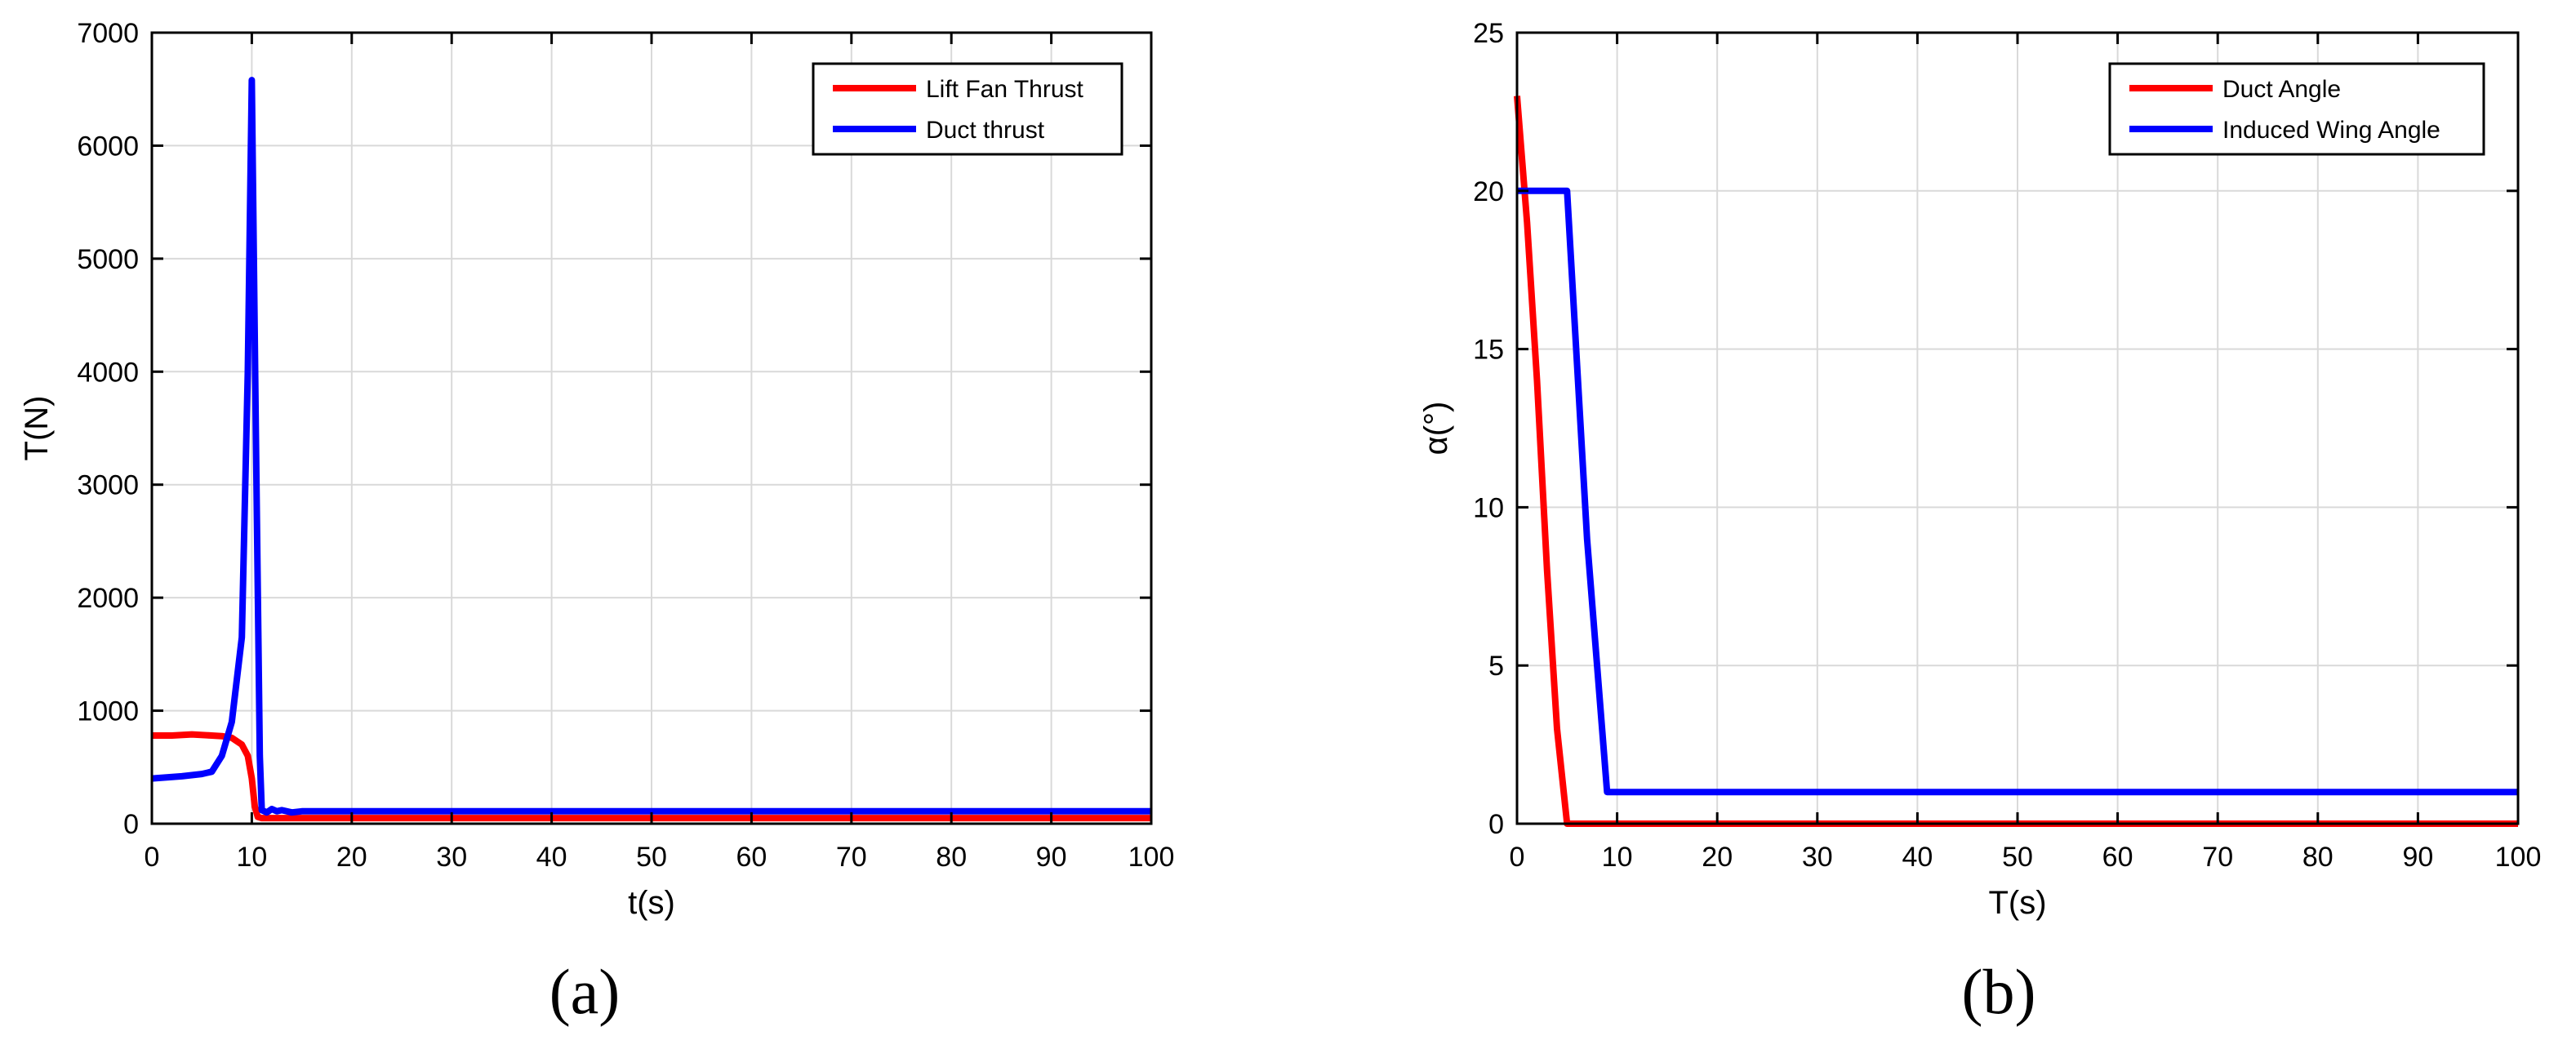 The width and height of the screenshot is (2576, 1058). Describe the element at coordinates (2331, 130) in the screenshot. I see `legend-label: Induced Wing Angle` at that location.